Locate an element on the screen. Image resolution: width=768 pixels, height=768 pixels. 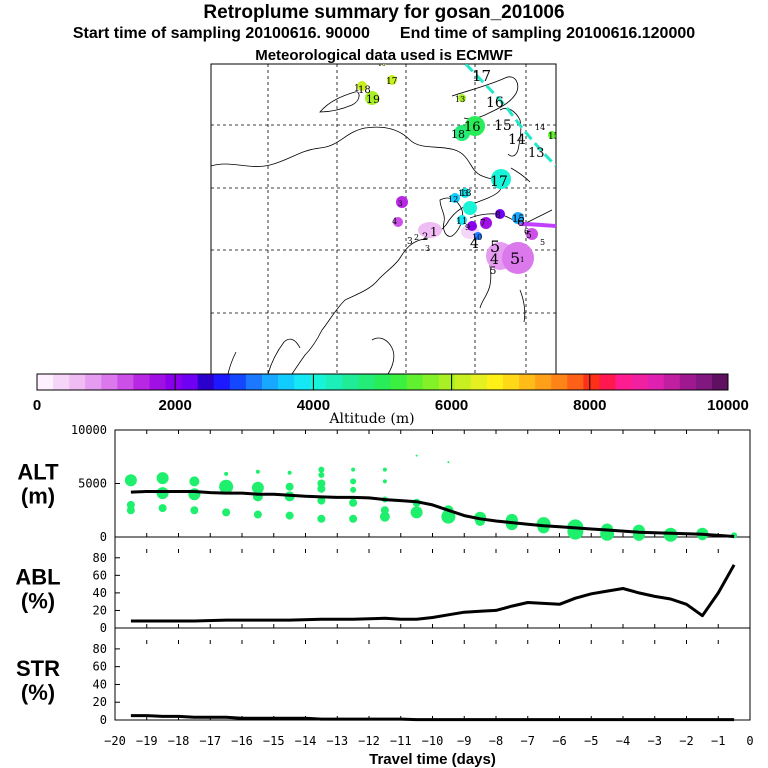
xtick-label: −8 is located at coordinates (496, 741).